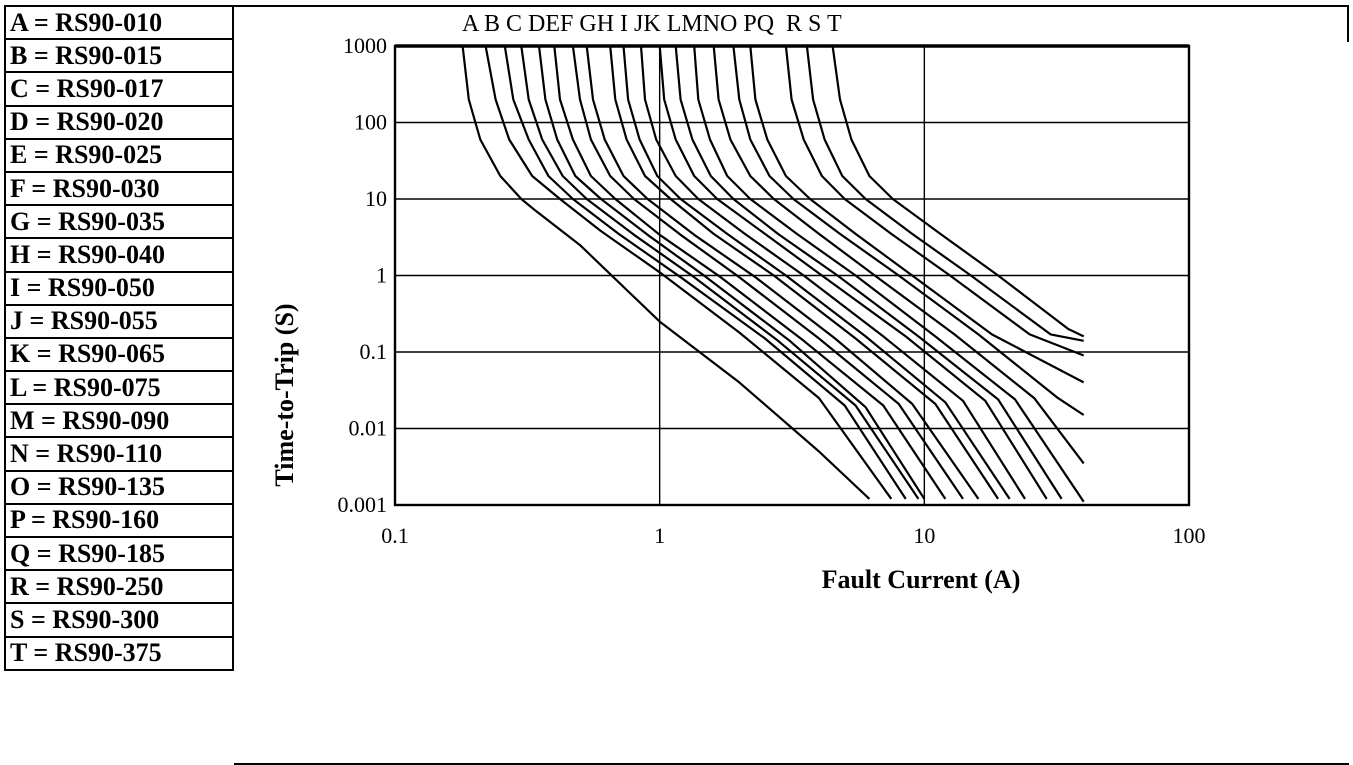 This screenshot has height=765, width=1353. Describe the element at coordinates (791, 764) in the screenshot. I see `frame-bottom-border` at that location.